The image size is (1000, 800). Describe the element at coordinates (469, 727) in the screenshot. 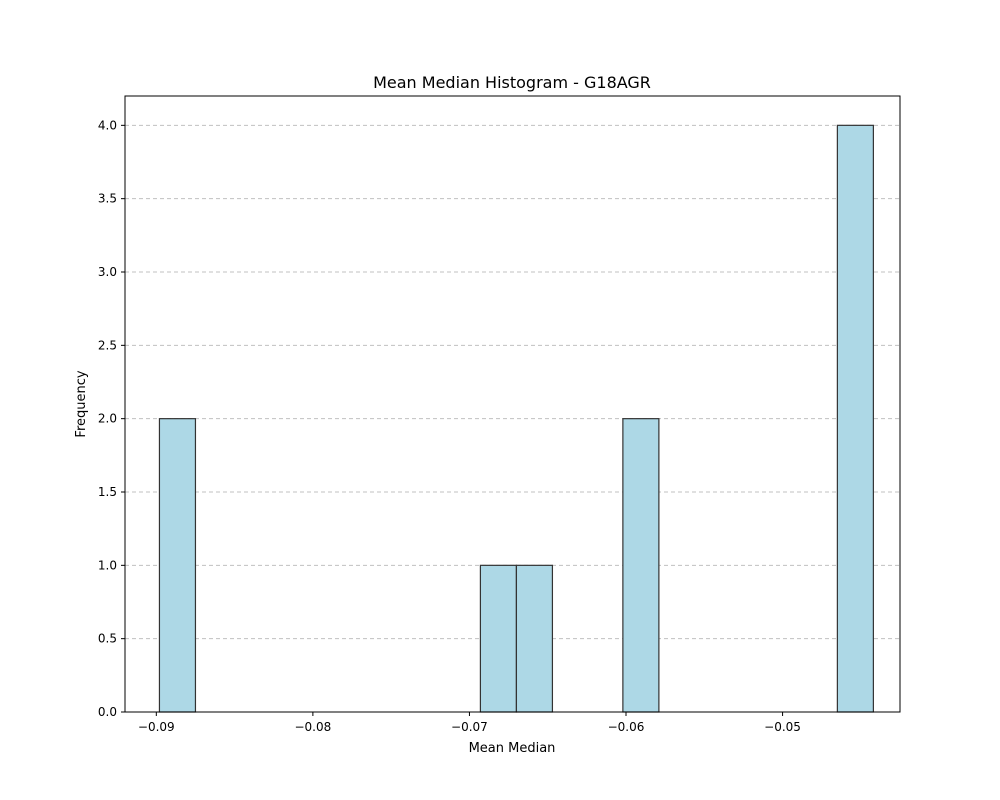

I see `x-tick-label: −0.07` at that location.